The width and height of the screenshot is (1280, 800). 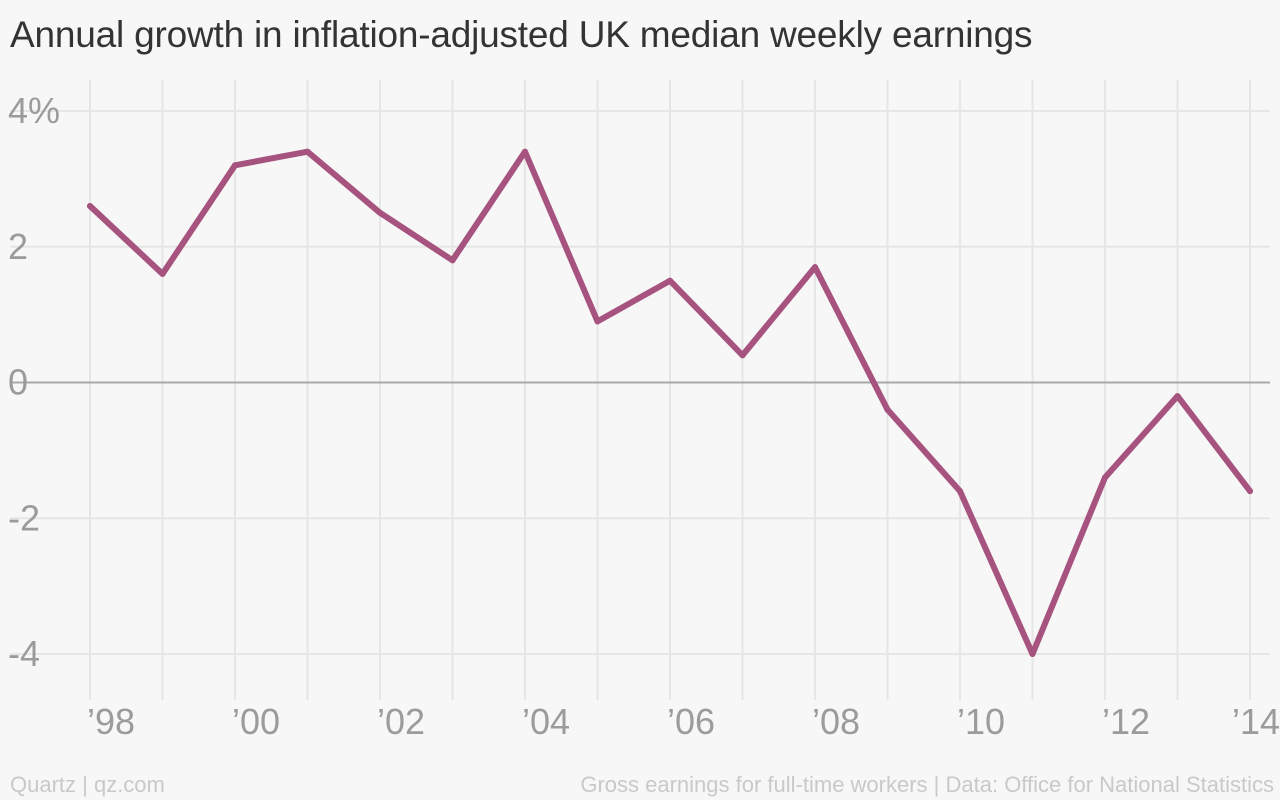 What do you see at coordinates (18, 246) in the screenshot?
I see `y-tick-label: 2` at bounding box center [18, 246].